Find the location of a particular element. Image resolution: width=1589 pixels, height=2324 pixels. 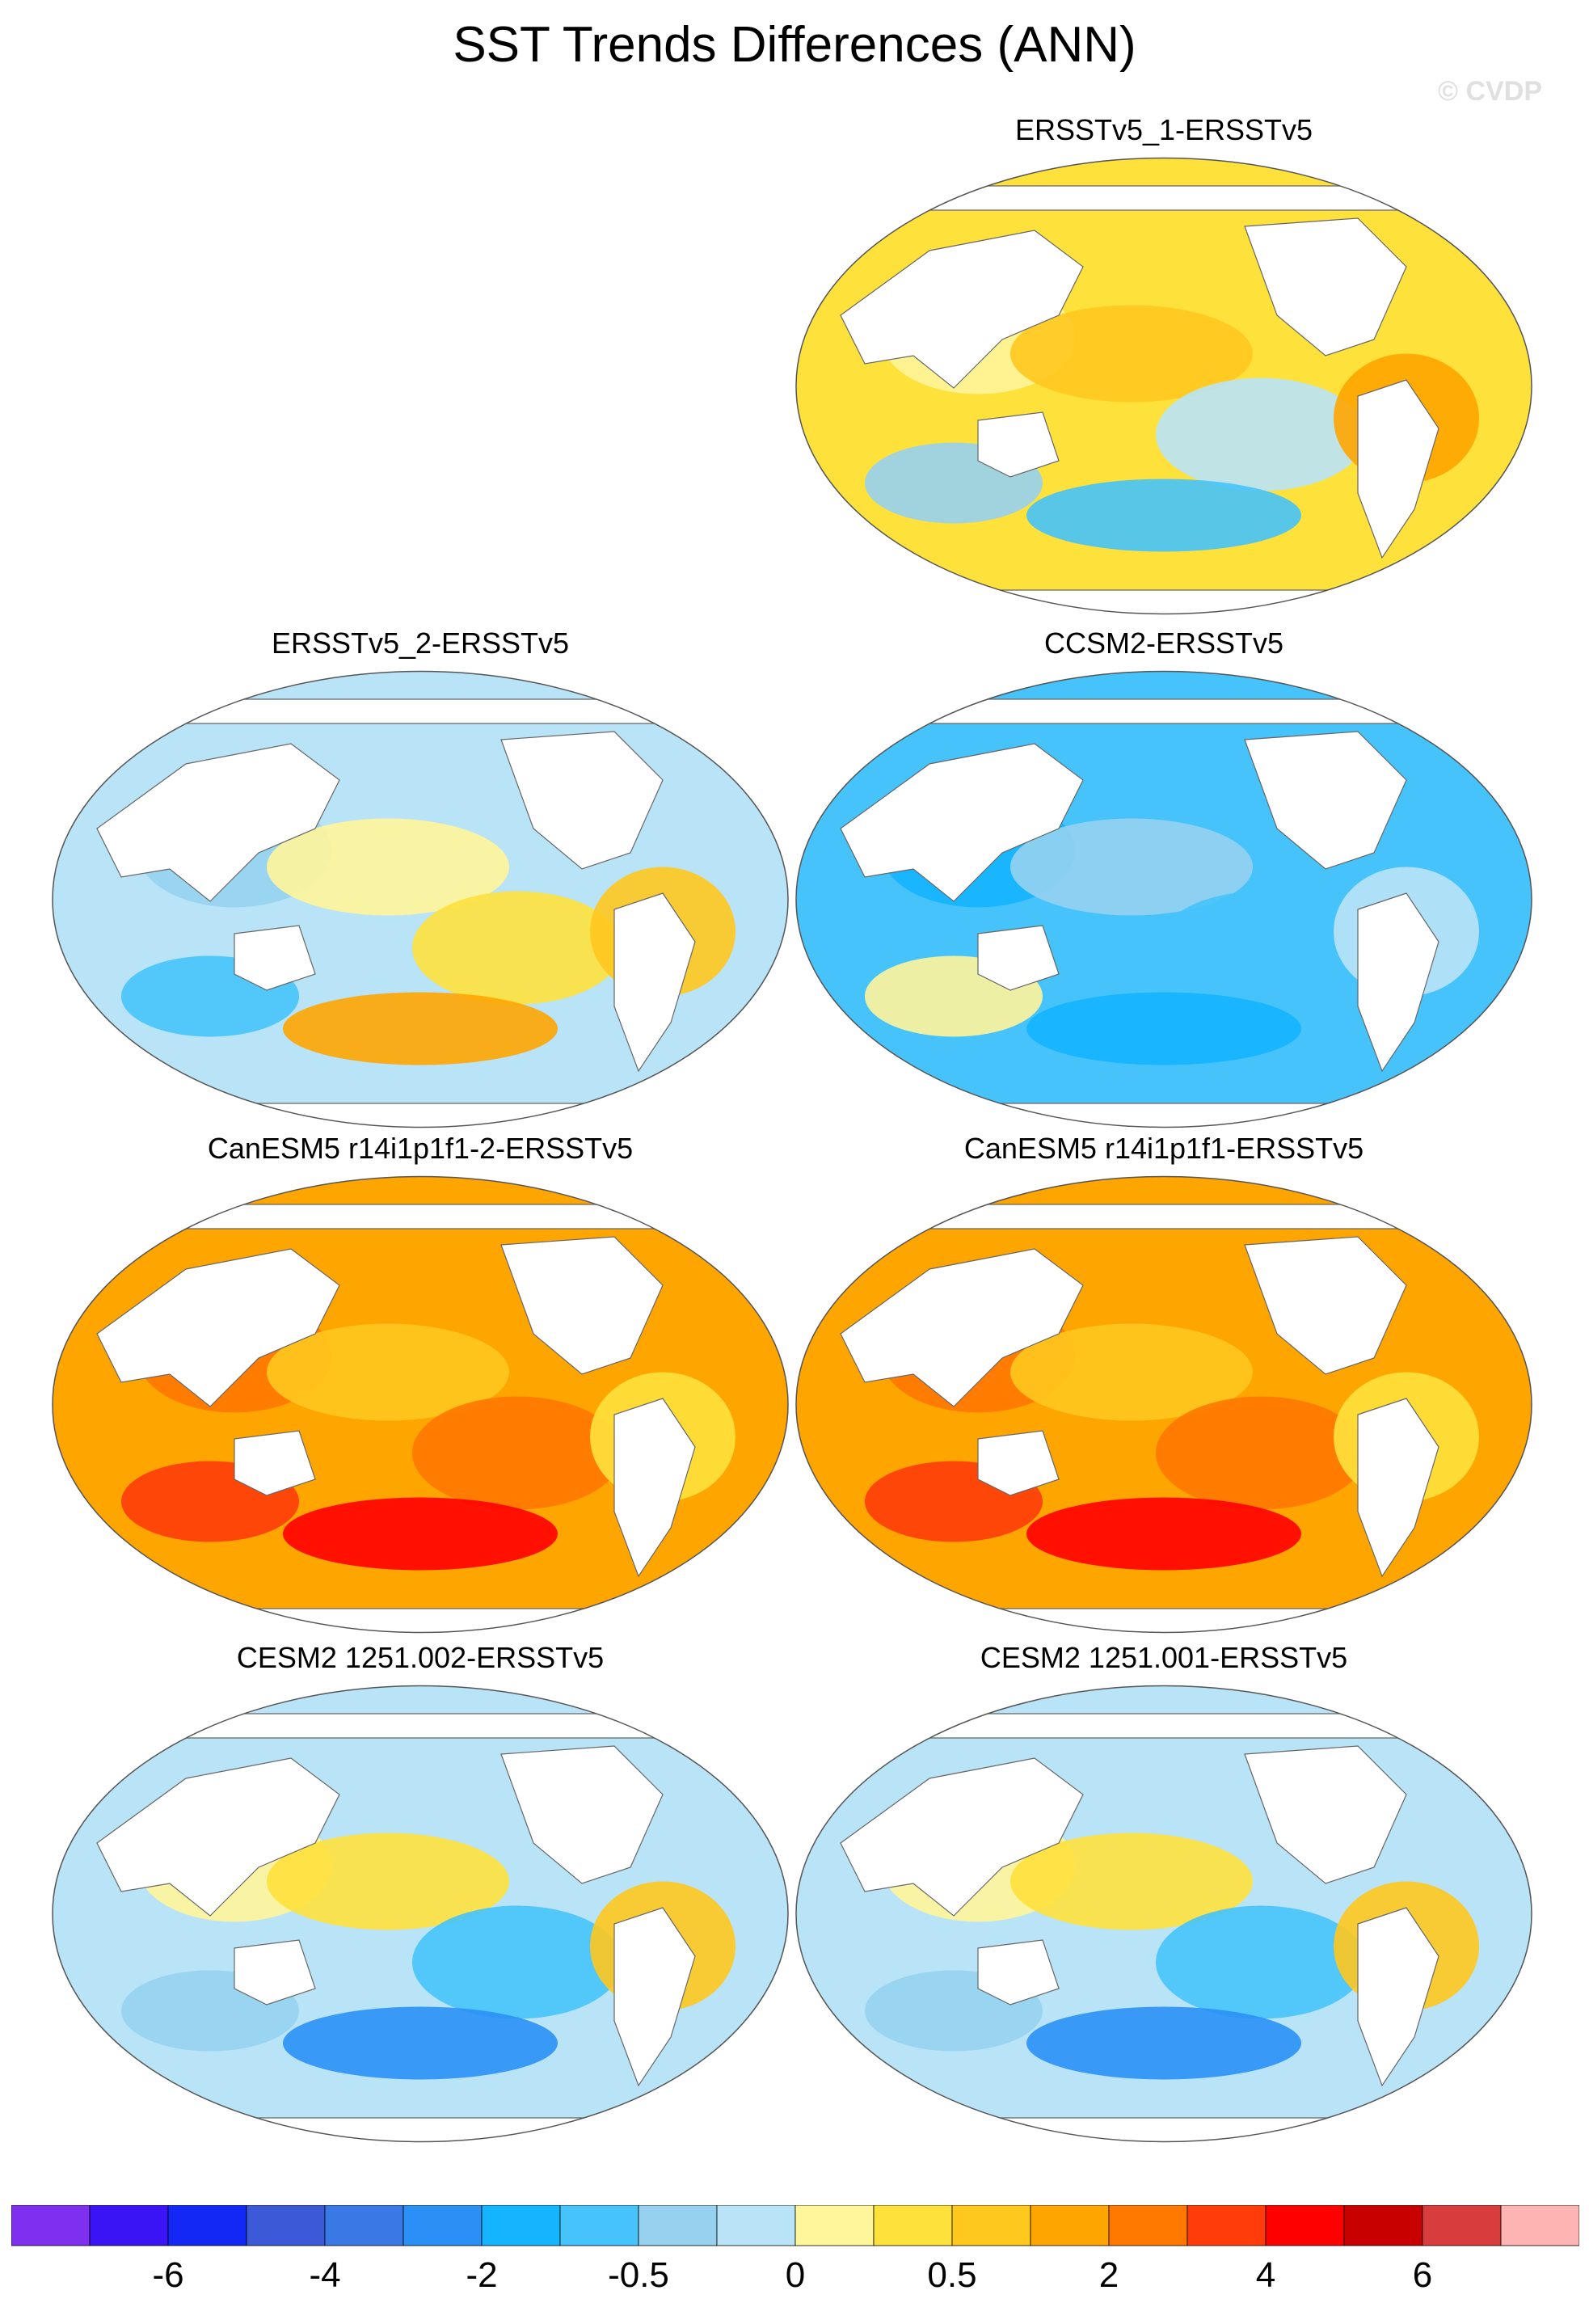

colorbar-tick-label: 4 is located at coordinates (1265, 2275).